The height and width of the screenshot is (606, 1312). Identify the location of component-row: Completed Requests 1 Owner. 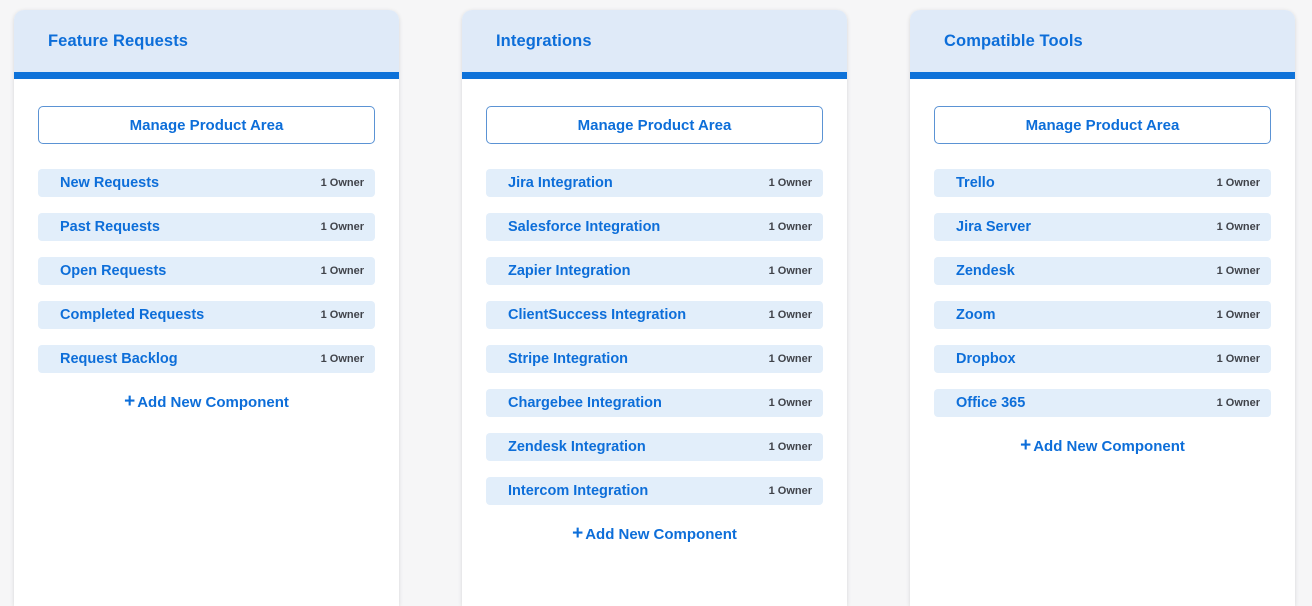
(206, 315).